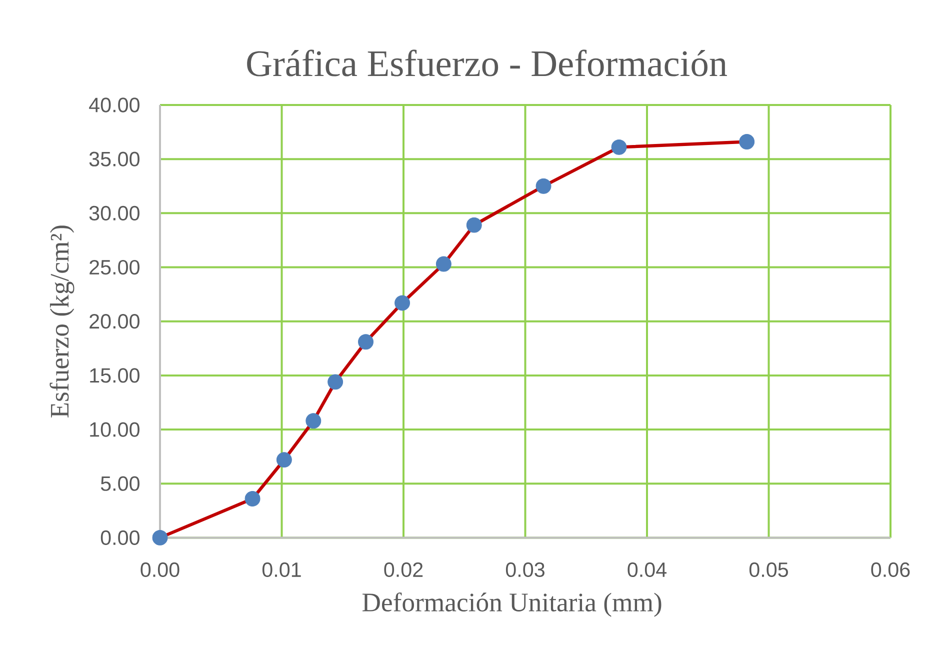  Describe the element at coordinates (114, 213) in the screenshot. I see `y-tick-label: 30.00` at that location.